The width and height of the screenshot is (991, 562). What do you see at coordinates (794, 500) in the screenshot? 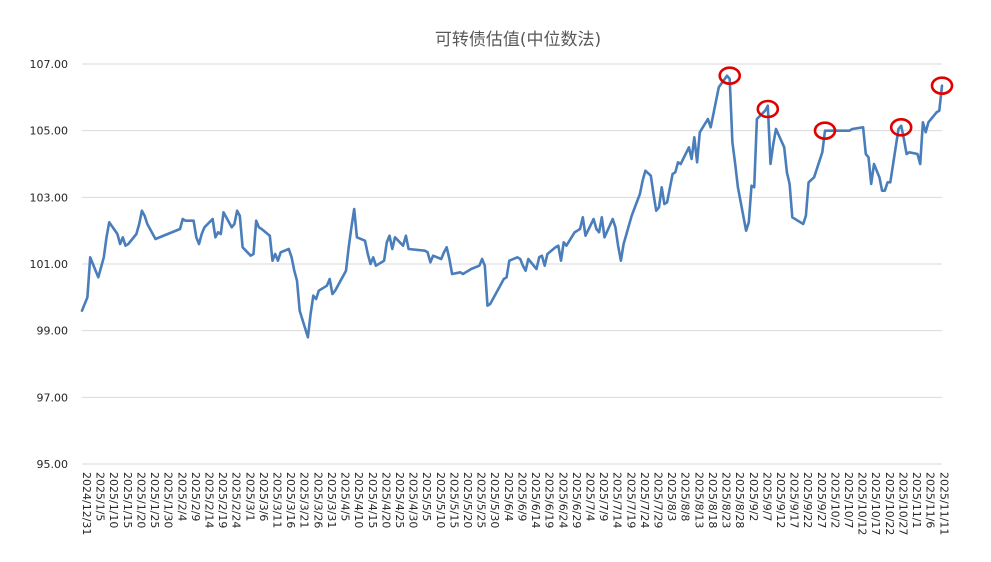
I see `x-tick-label: 2025/9/17` at bounding box center [794, 500].